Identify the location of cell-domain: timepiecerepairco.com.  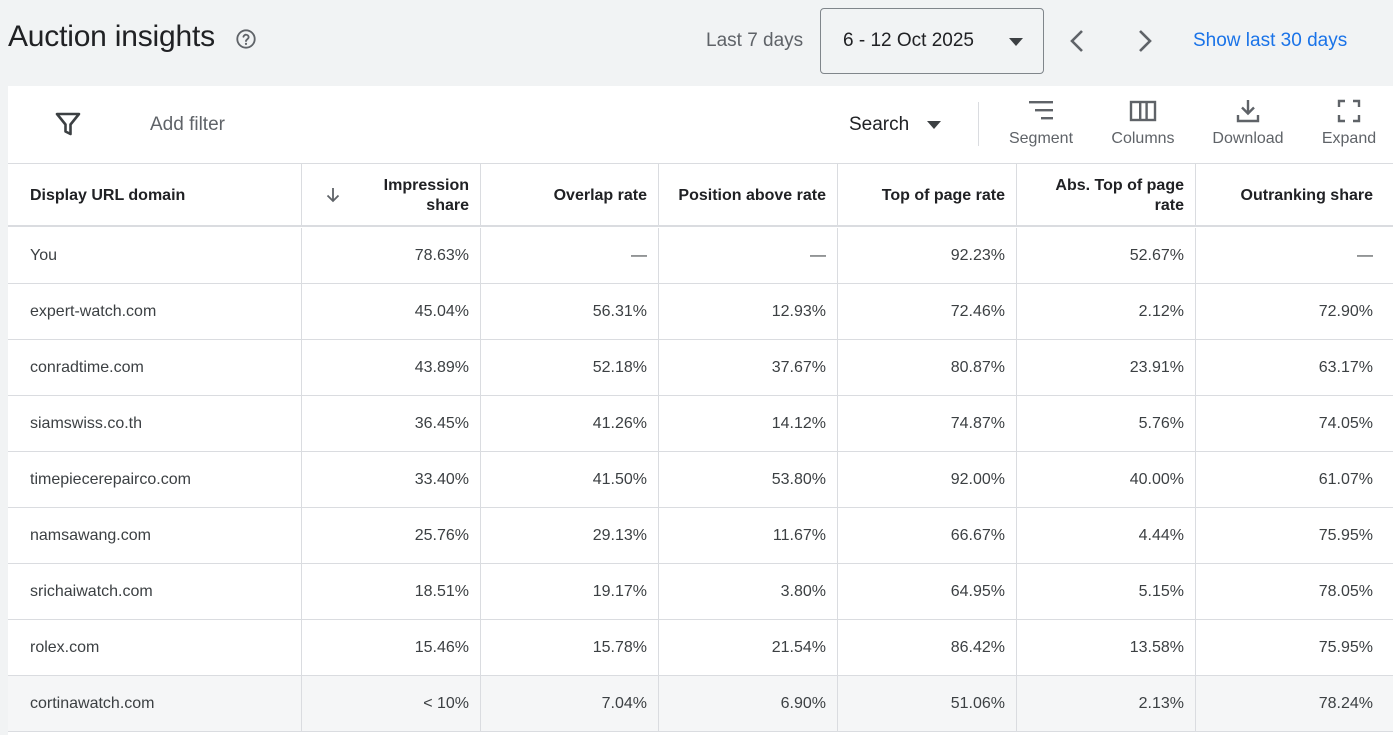
(155, 479).